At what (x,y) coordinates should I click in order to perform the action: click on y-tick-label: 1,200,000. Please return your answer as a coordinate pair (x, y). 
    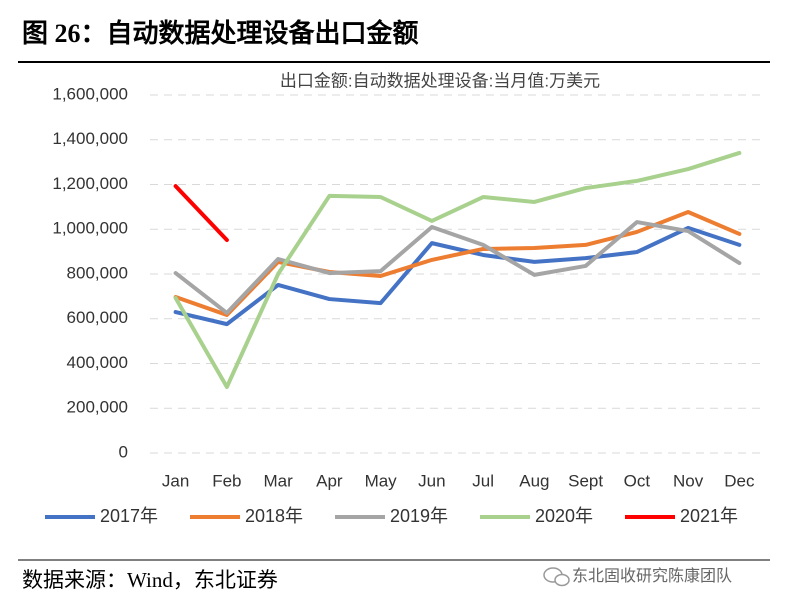
    Looking at the image, I should click on (90, 183).